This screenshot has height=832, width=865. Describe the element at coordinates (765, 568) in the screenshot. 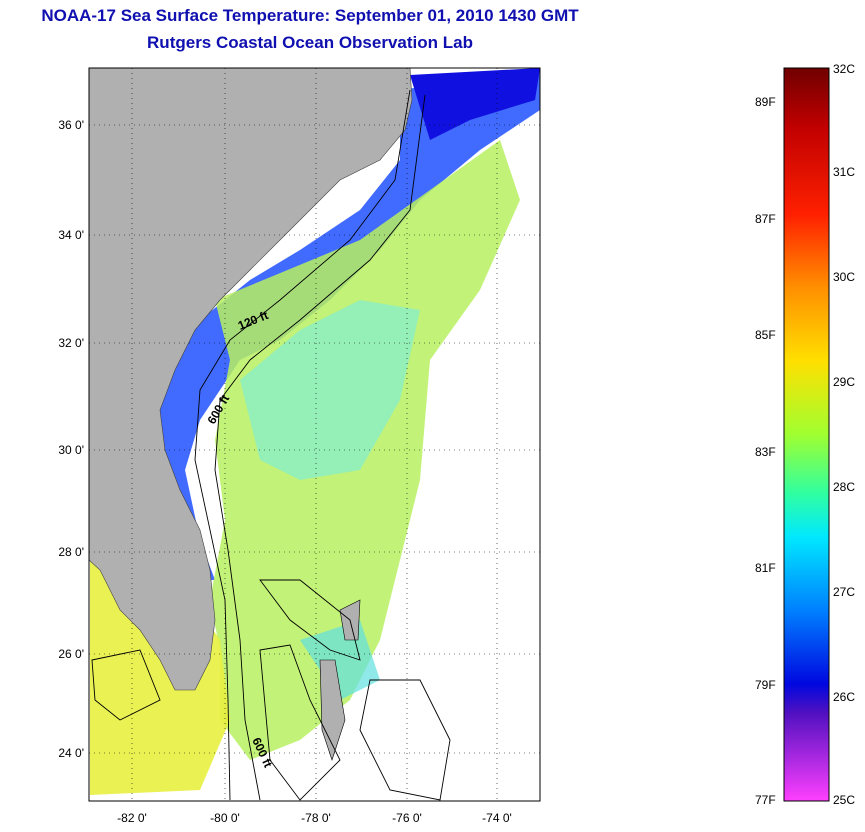

I see `colorbar-fahrenheit-label: 81F` at that location.